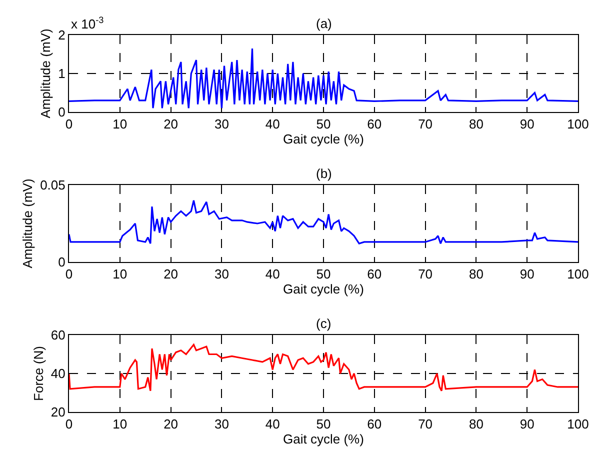  Describe the element at coordinates (62, 74) in the screenshot. I see `y-tick-label: 1` at that location.